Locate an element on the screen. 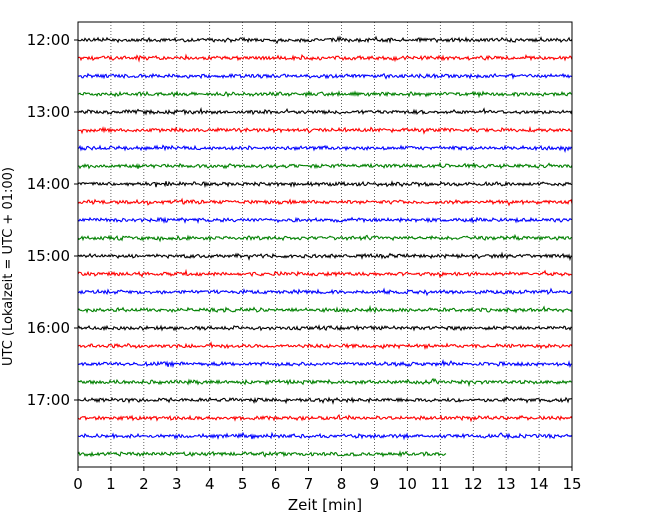 The width and height of the screenshot is (650, 520). y-tick-label: 15:00 is located at coordinates (48, 256).